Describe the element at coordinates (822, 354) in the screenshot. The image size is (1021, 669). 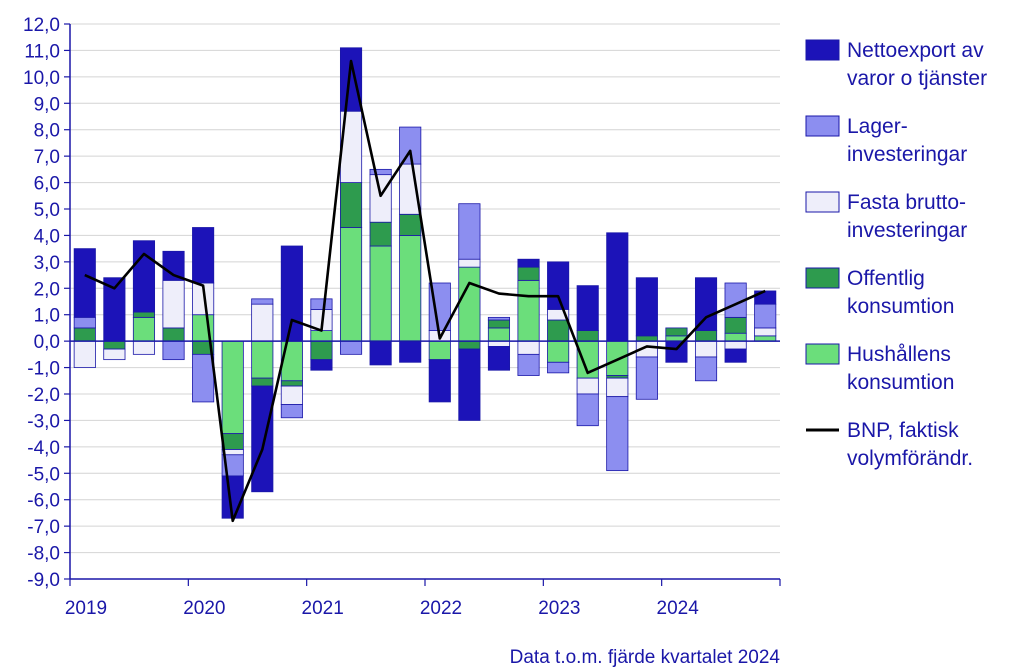
I see `legend-swatch-hush` at that location.